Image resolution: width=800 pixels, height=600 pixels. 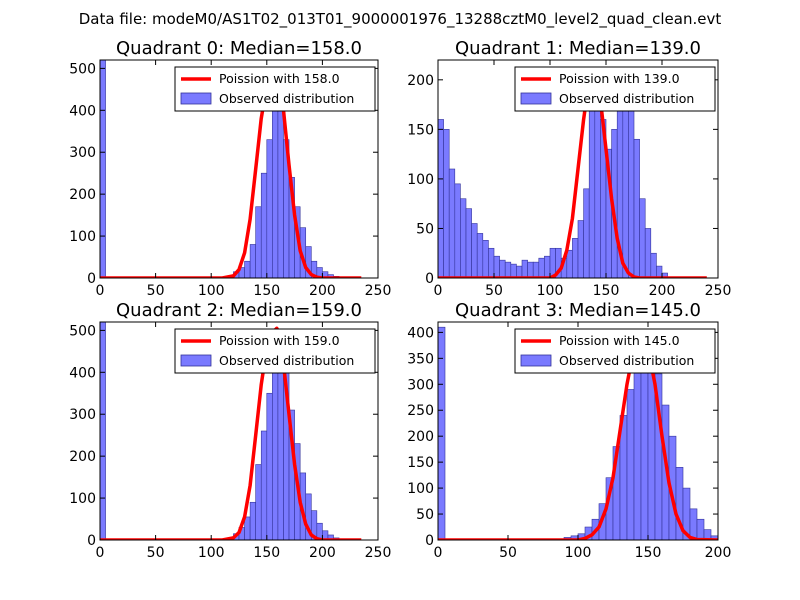 What do you see at coordinates (615, 351) in the screenshot?
I see `legend: Poission with 145.0 Observed distribution` at bounding box center [615, 351].